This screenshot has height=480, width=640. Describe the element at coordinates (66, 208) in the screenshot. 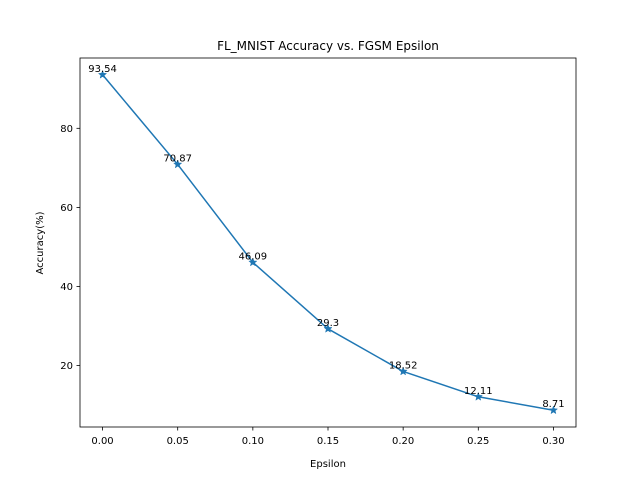

I see `y-tick-label: 60` at that location.